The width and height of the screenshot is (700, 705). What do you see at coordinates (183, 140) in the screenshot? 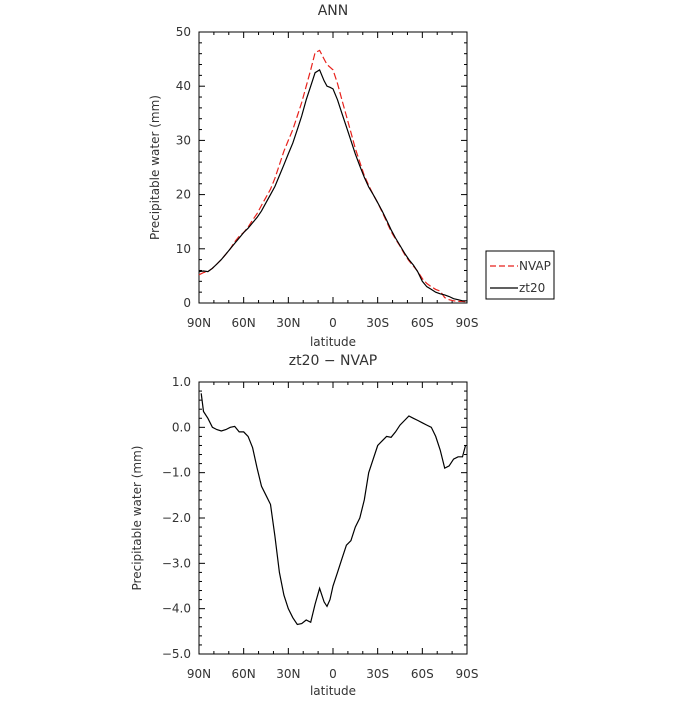
I see `y-tick-label: 30` at bounding box center [183, 140].